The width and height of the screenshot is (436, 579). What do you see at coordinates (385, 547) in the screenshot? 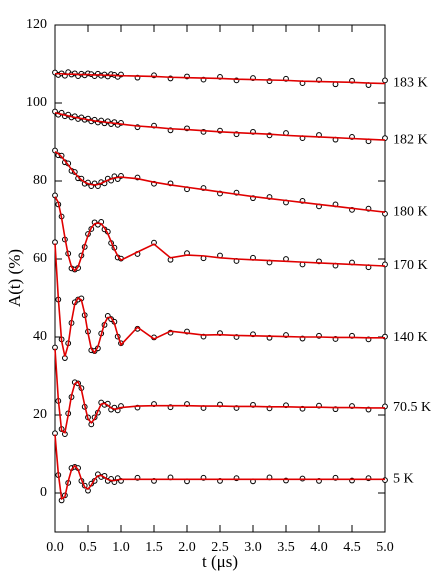
I see `x-tick-label: 5.0` at bounding box center [385, 547].